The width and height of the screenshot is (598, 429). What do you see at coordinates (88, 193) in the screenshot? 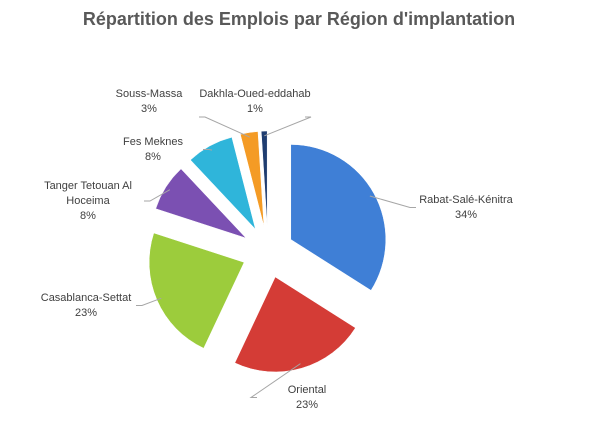
I see `category-label: Tanger Tetouan Al Hoceima` at bounding box center [88, 193].